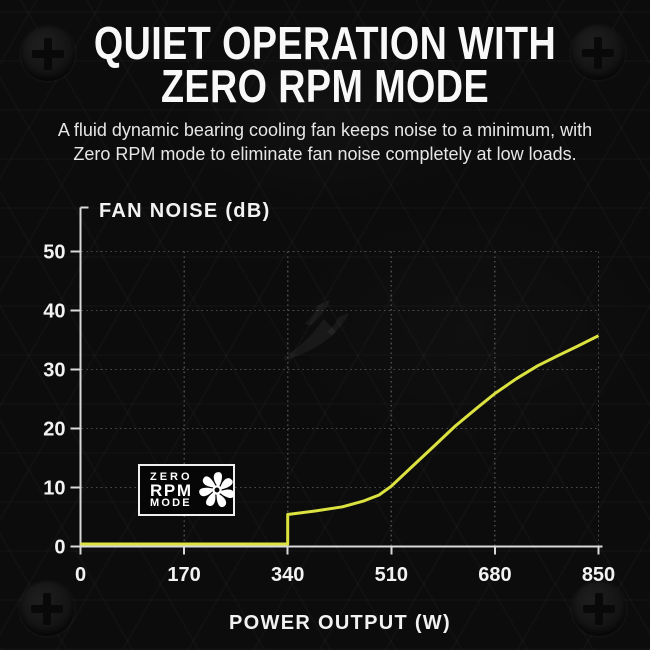 The height and width of the screenshot is (650, 650). I want to click on y-axis-title: FAN NOISE (dB), so click(185, 211).